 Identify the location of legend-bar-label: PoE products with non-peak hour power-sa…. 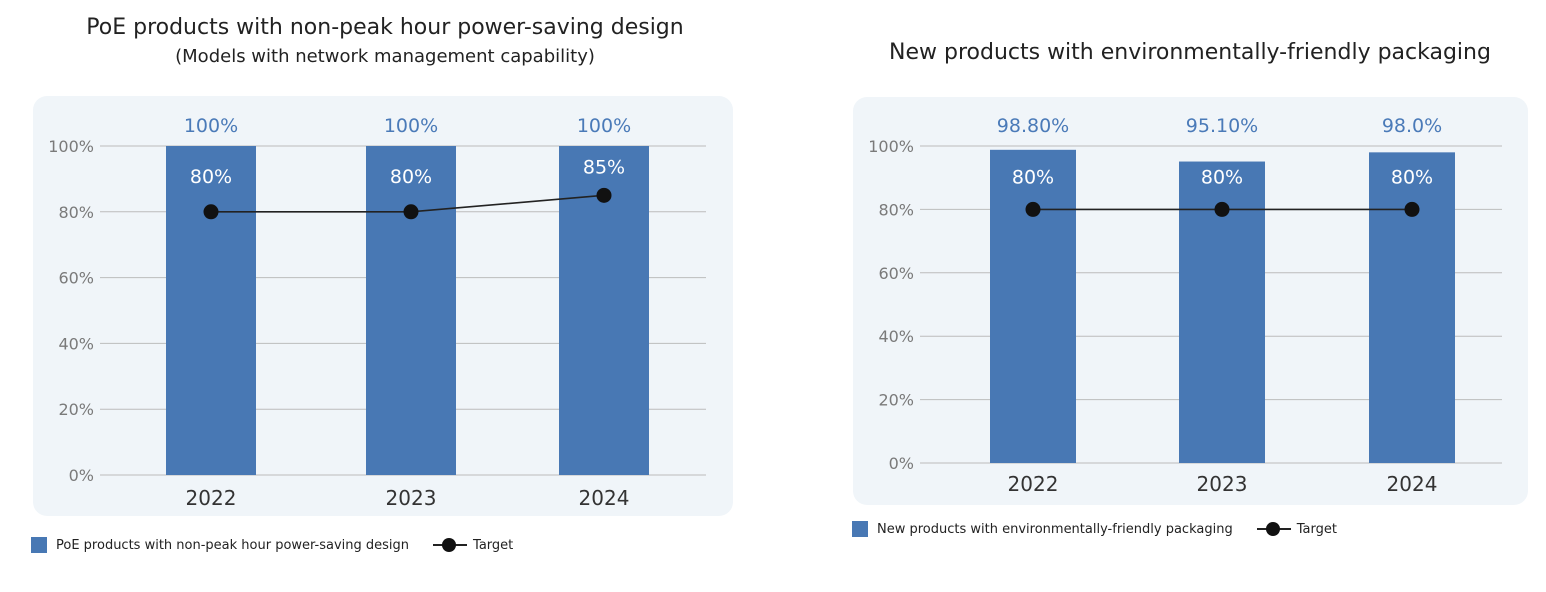
(233, 545).